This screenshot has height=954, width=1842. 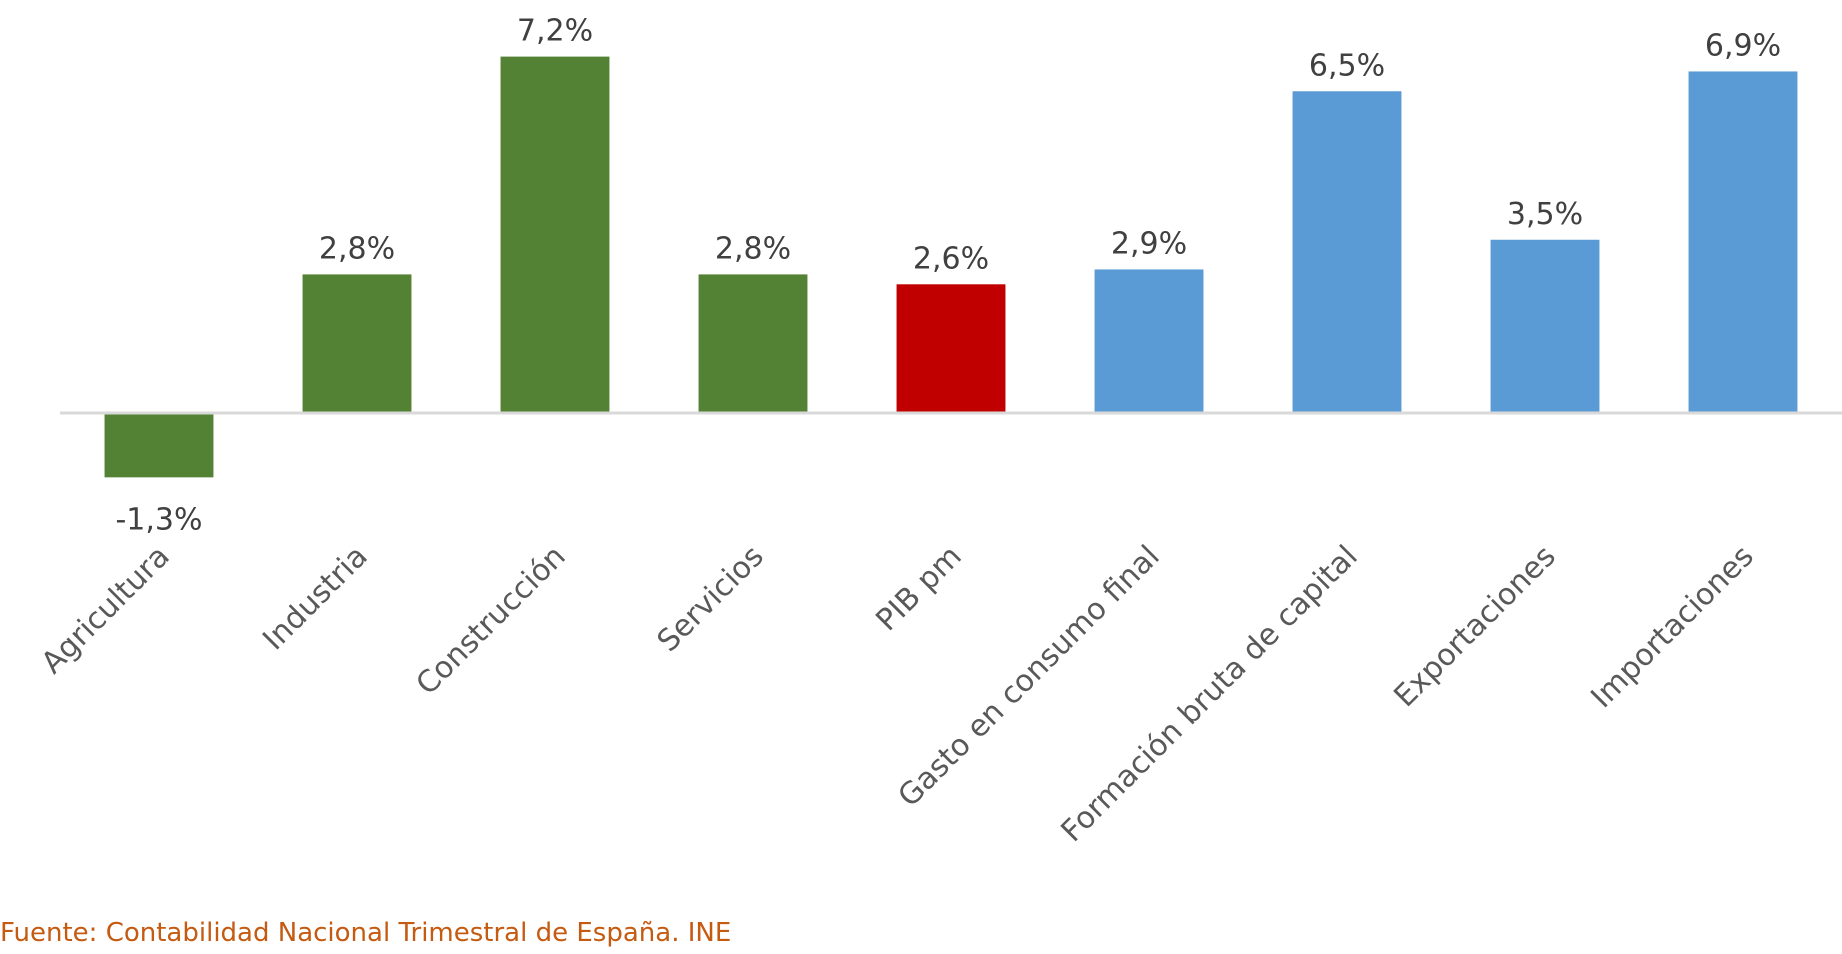 I want to click on value-label-0: -1,3%, so click(x=158, y=519).